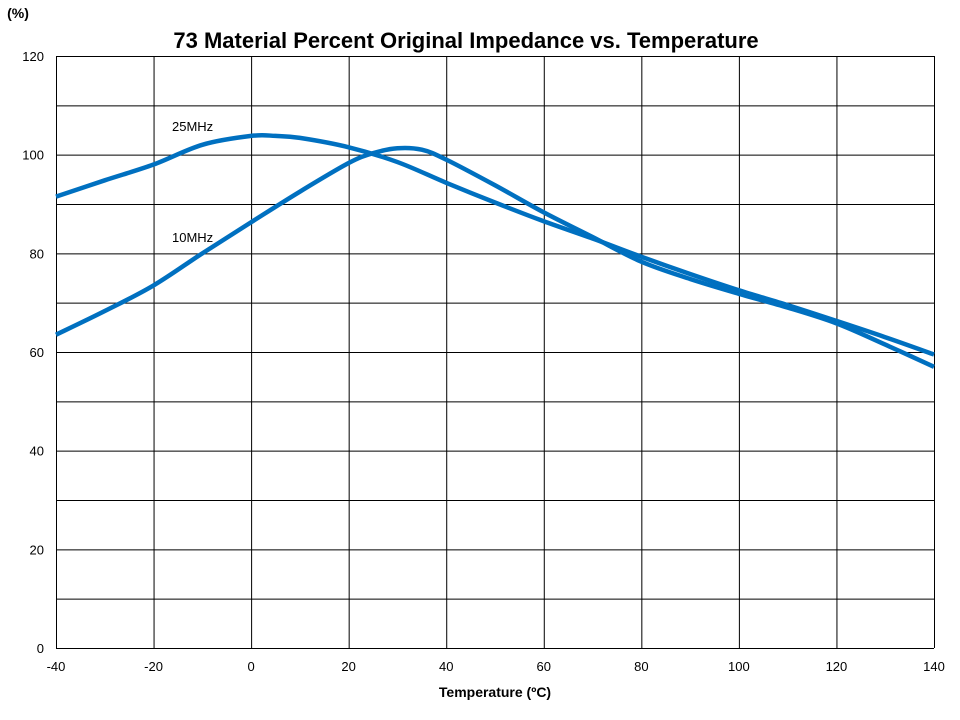 The image size is (960, 720). I want to click on x-tick-label: 100, so click(739, 666).